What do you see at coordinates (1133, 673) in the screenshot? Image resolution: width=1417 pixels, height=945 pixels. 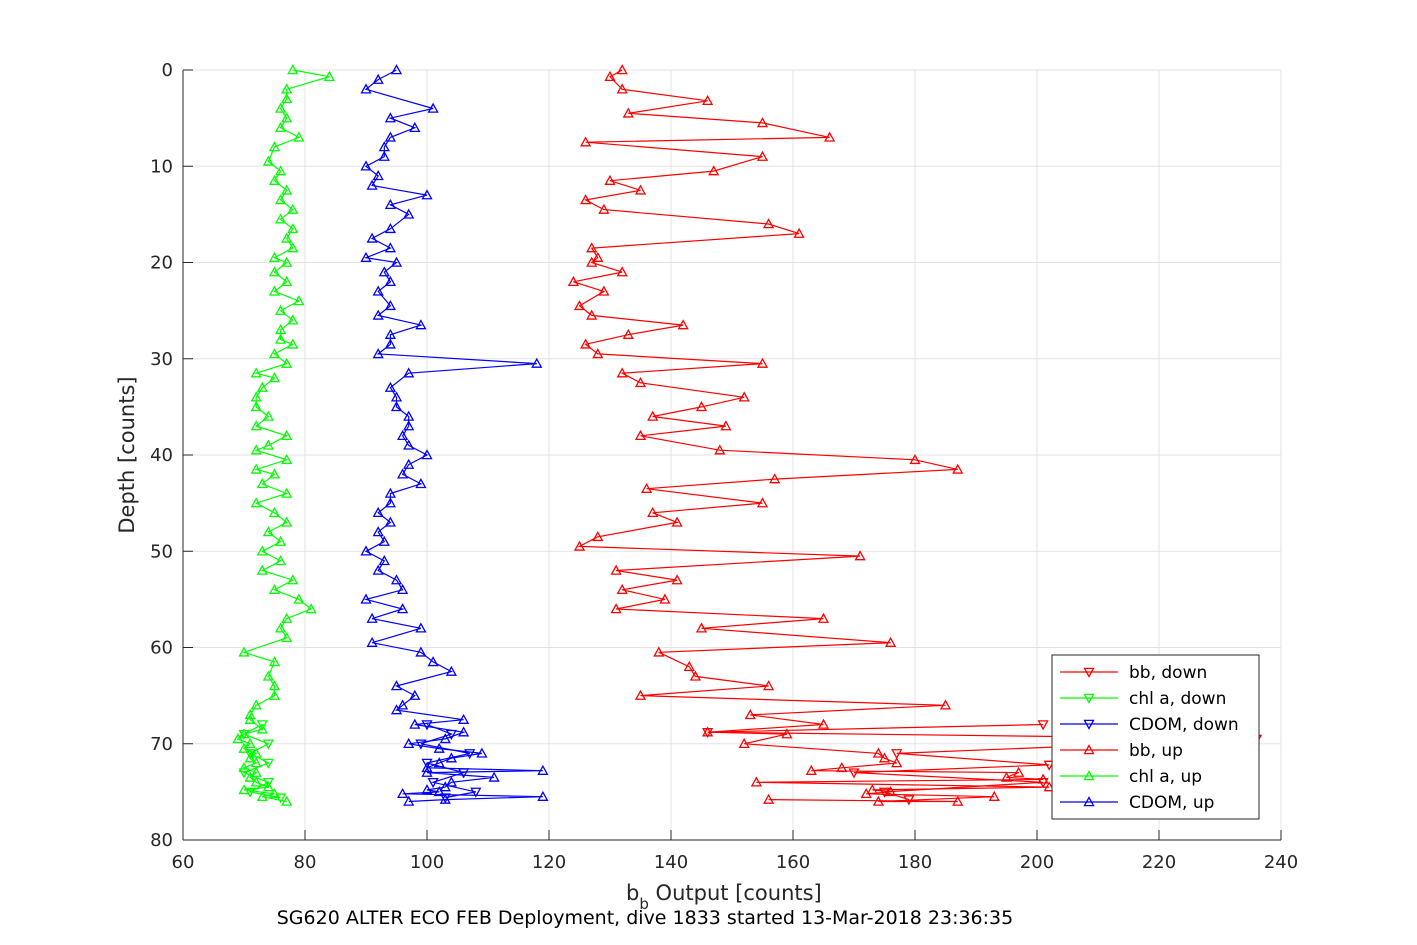 I see `legend-entry: bb, down` at bounding box center [1133, 673].